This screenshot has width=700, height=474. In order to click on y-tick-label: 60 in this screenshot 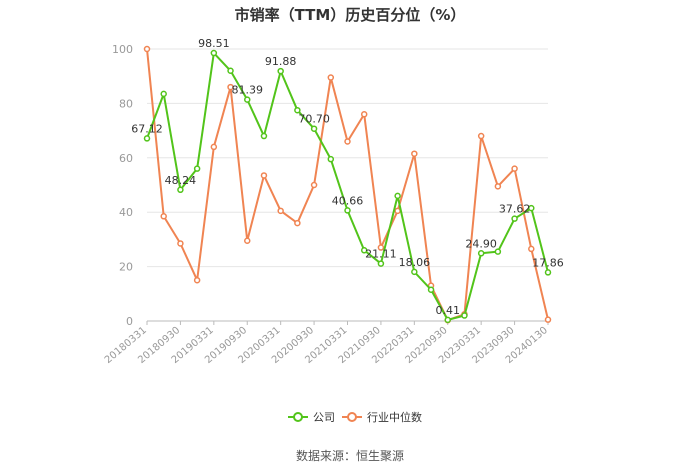, I will do `click(126, 158)`.